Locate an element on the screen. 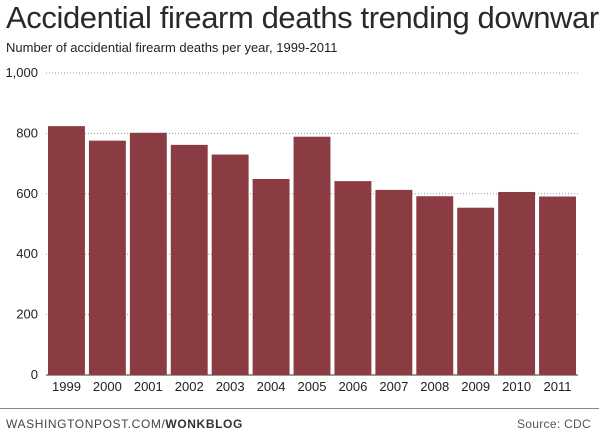 This screenshot has width=599, height=438. x-tick-label: 2011 is located at coordinates (558, 386).